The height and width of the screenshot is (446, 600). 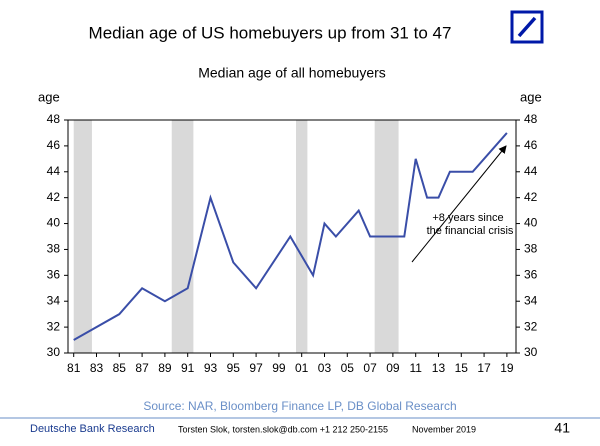 I want to click on y2-tick-label: 48, so click(x=531, y=119).